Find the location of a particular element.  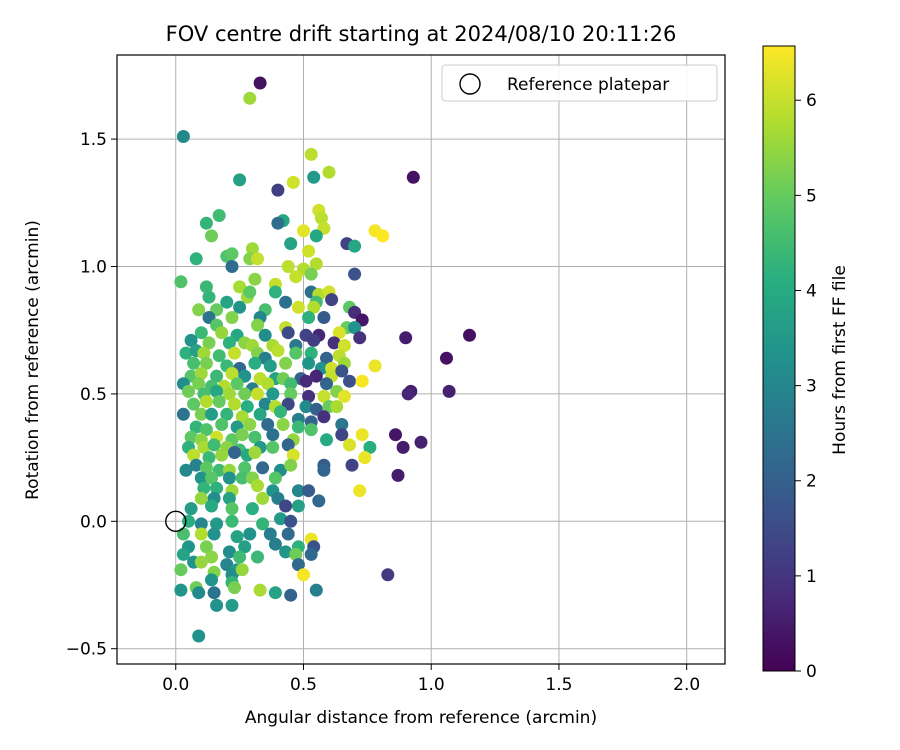

legend-box is located at coordinates (579, 83).